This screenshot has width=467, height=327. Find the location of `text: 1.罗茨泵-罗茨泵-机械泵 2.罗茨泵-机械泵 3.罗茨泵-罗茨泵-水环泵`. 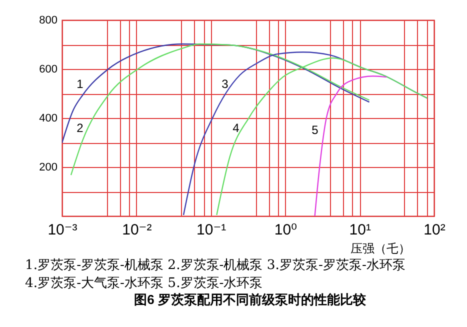

text: 1.罗茨泵-罗茨泵-机械泵 2.罗茨泵-机械泵 3.罗茨泵-罗茨泵-水环泵 is located at coordinates (215, 265).